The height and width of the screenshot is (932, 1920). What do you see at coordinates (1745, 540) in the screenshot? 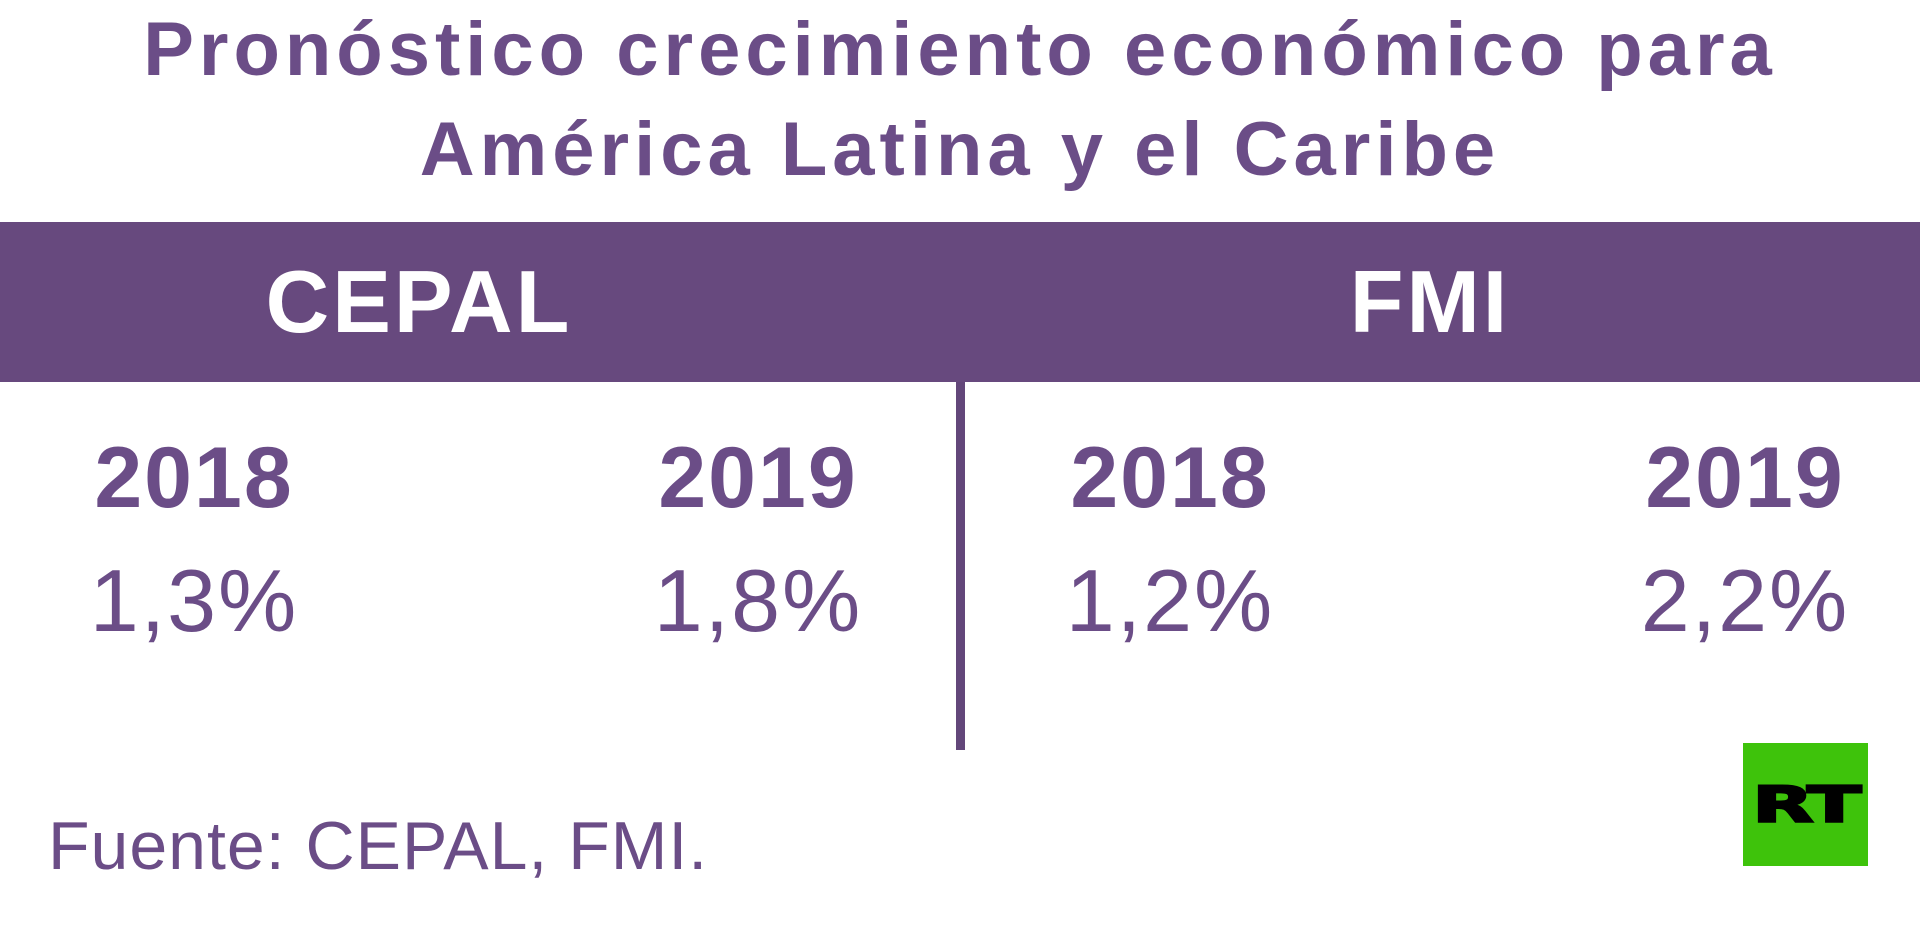
I see `data-column-fmi-2019: 2019 2,2%` at bounding box center [1745, 540].